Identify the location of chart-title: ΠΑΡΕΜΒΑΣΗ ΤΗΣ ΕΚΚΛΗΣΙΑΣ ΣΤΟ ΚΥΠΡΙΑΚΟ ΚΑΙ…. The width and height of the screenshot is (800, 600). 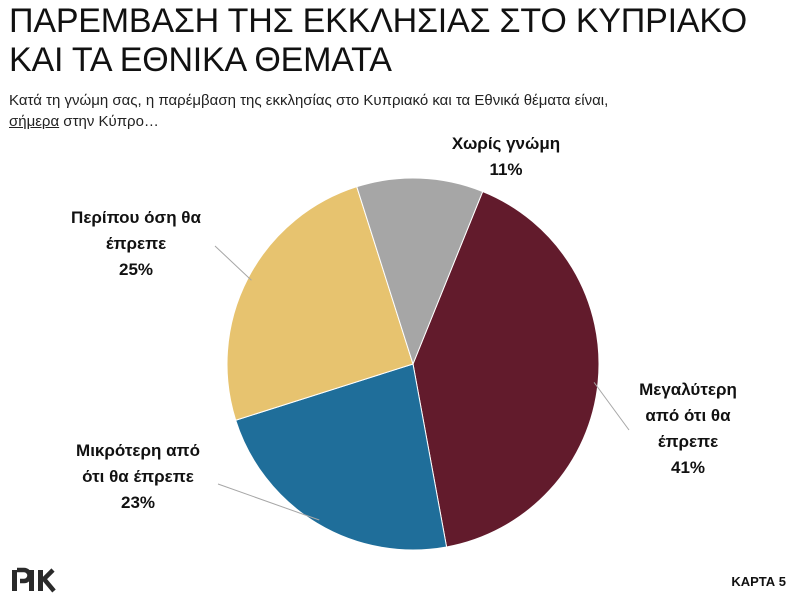
(378, 40).